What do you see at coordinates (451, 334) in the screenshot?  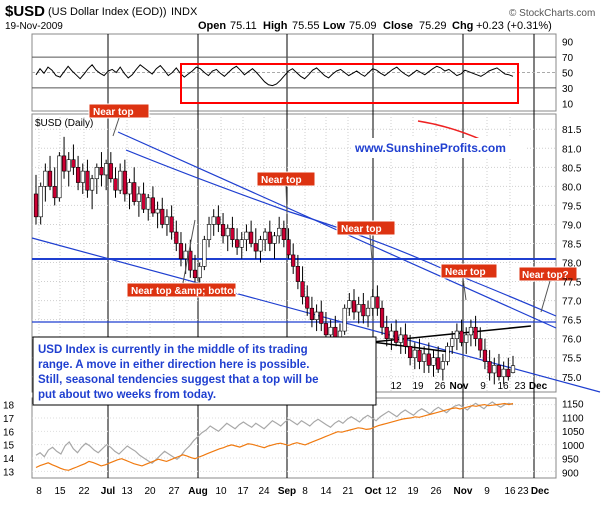 I see `wedge-line-upper` at bounding box center [451, 334].